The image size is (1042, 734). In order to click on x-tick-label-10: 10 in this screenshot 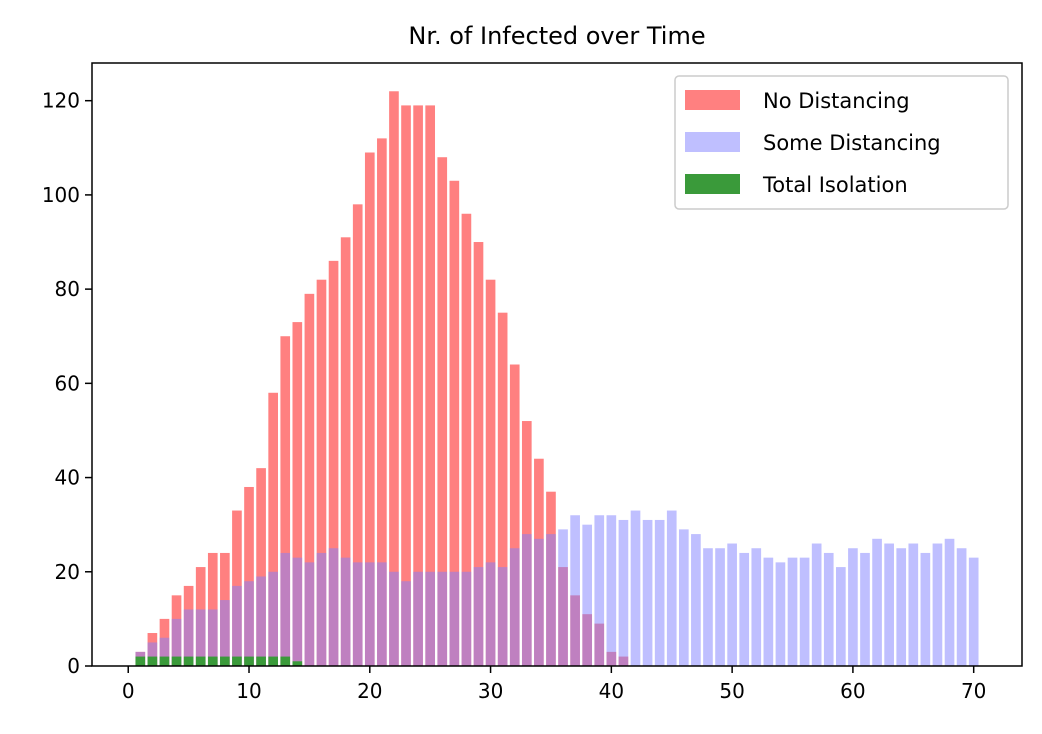, I will do `click(248, 691)`.